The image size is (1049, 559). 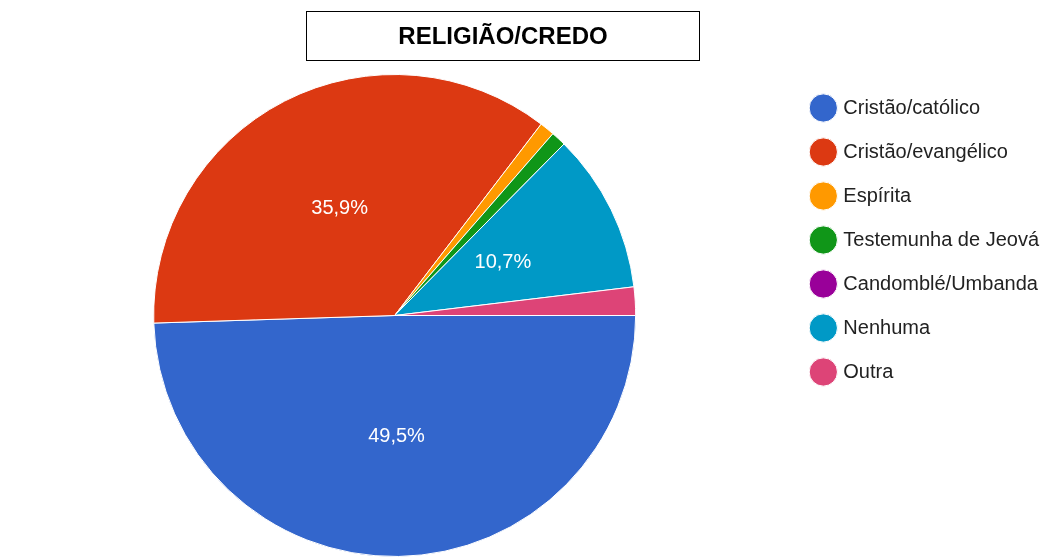 I want to click on legend-label: Espírita, so click(x=877, y=194).